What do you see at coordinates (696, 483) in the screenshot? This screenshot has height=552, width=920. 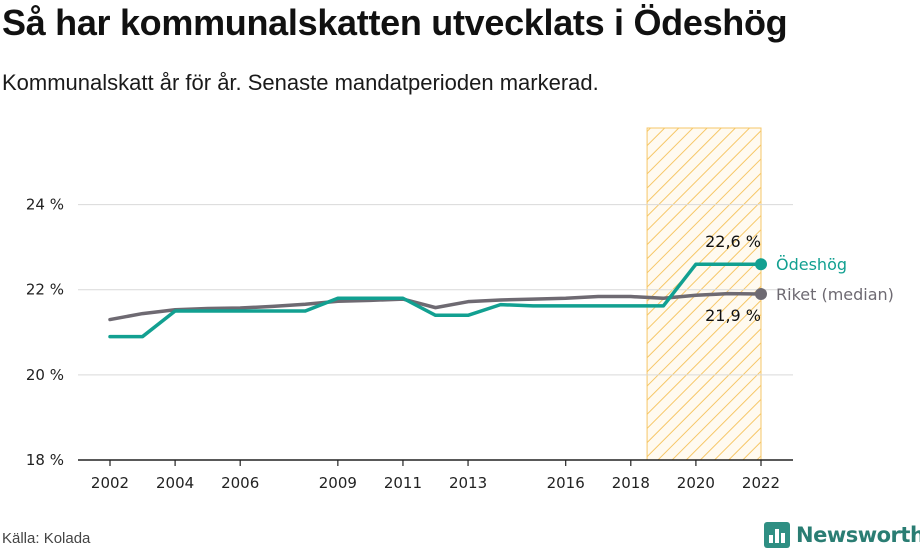 I see `x-tick-label: 2020` at bounding box center [696, 483].